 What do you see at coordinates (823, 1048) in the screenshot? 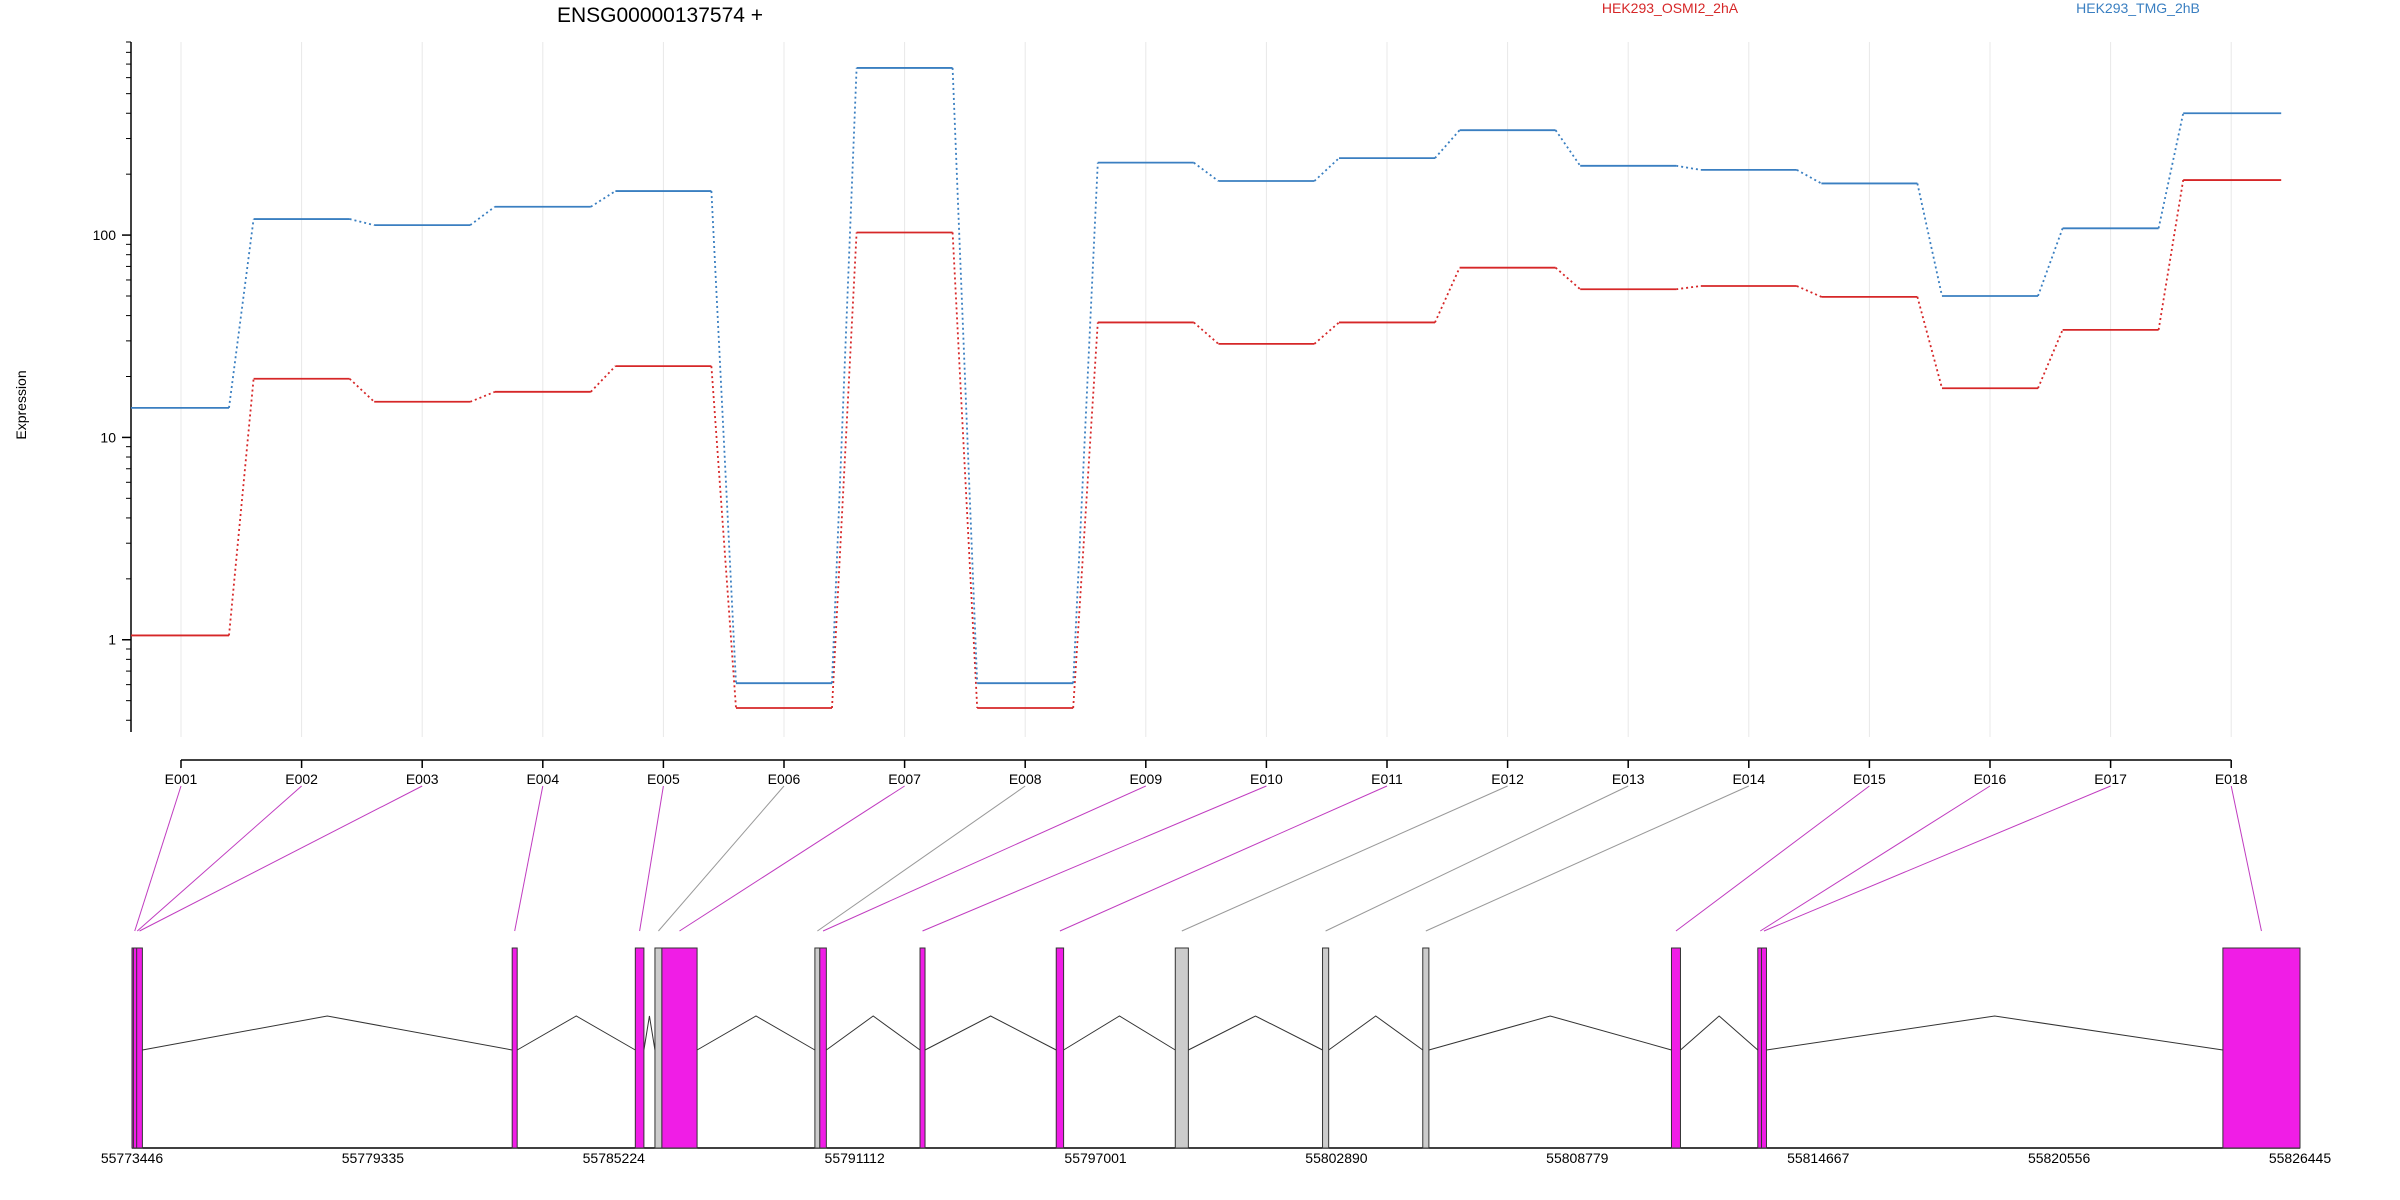
I see `exon-block-e009` at bounding box center [823, 1048].